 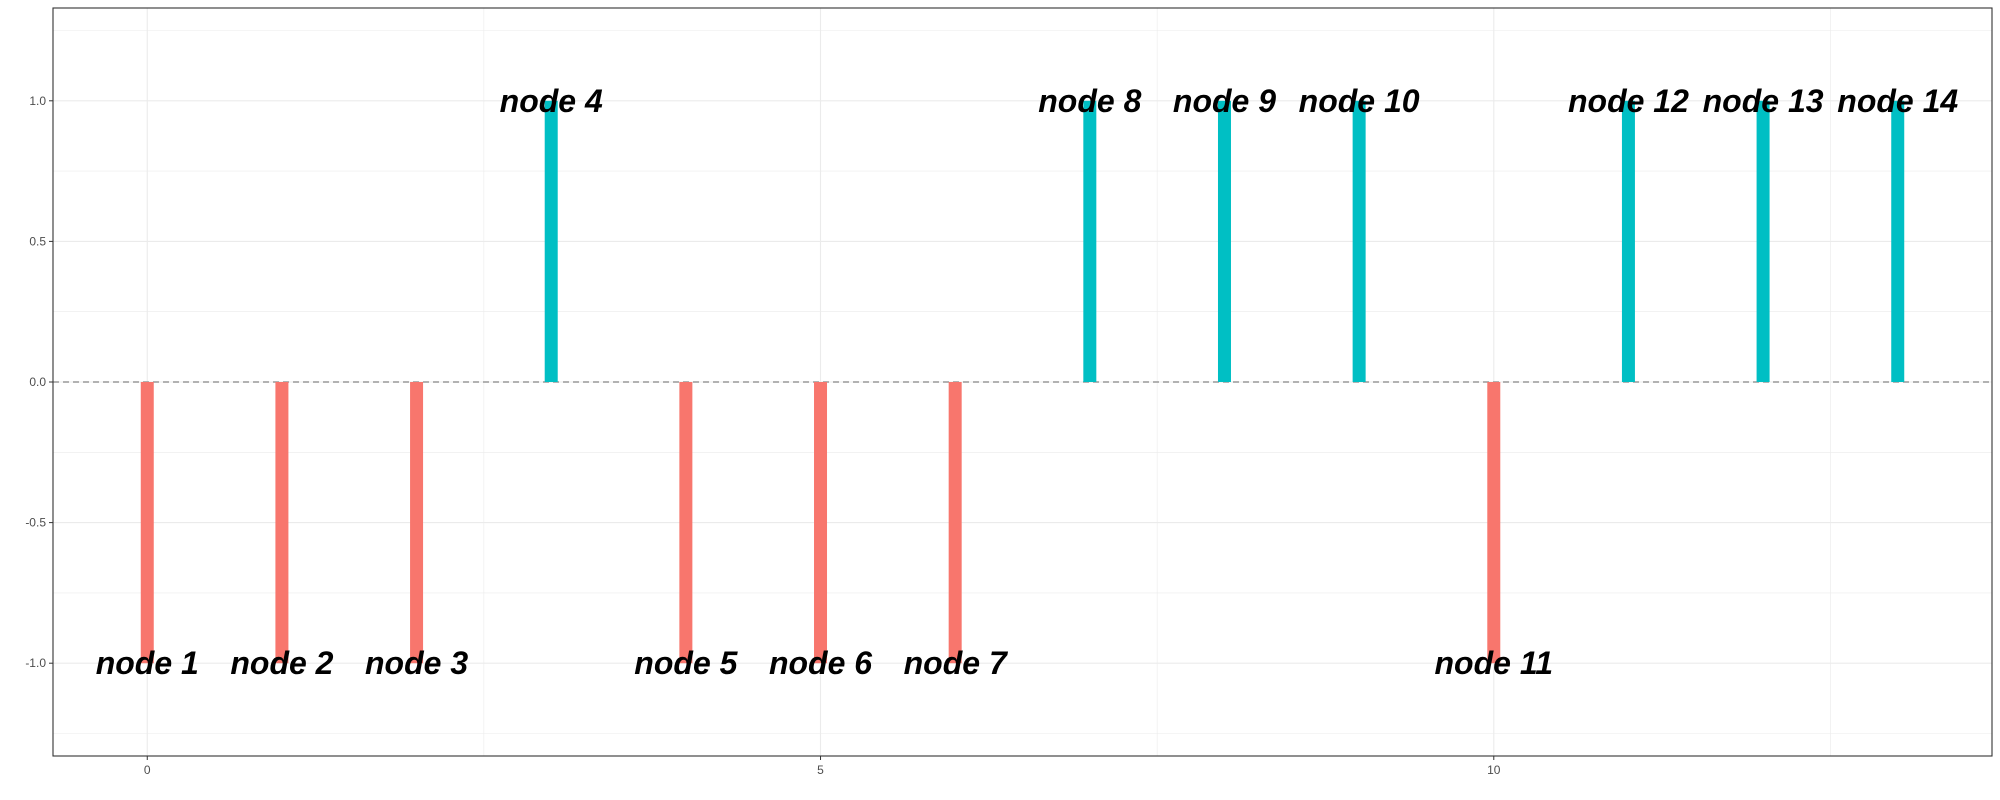 What do you see at coordinates (37, 241) in the screenshot?
I see `y-tick-label: 0.5` at bounding box center [37, 241].